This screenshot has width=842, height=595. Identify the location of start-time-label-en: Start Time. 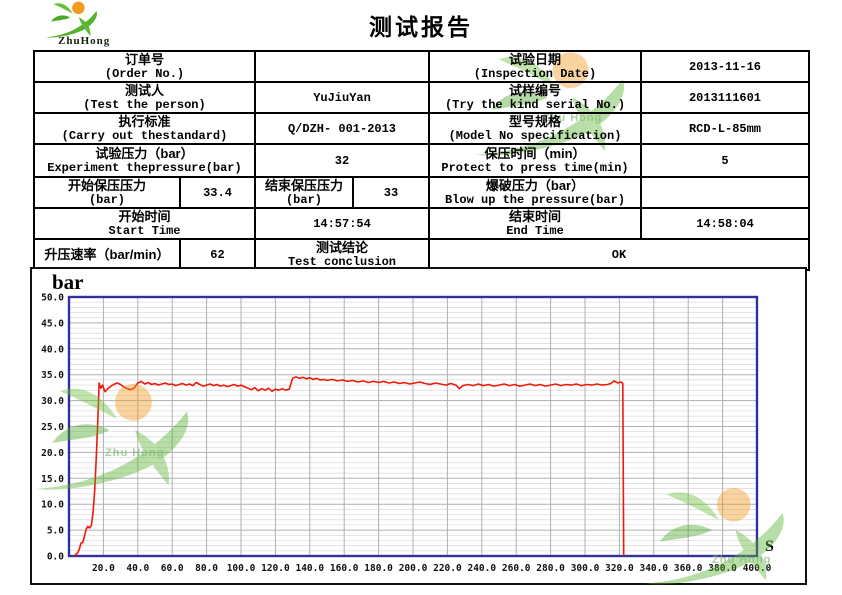
(144, 231).